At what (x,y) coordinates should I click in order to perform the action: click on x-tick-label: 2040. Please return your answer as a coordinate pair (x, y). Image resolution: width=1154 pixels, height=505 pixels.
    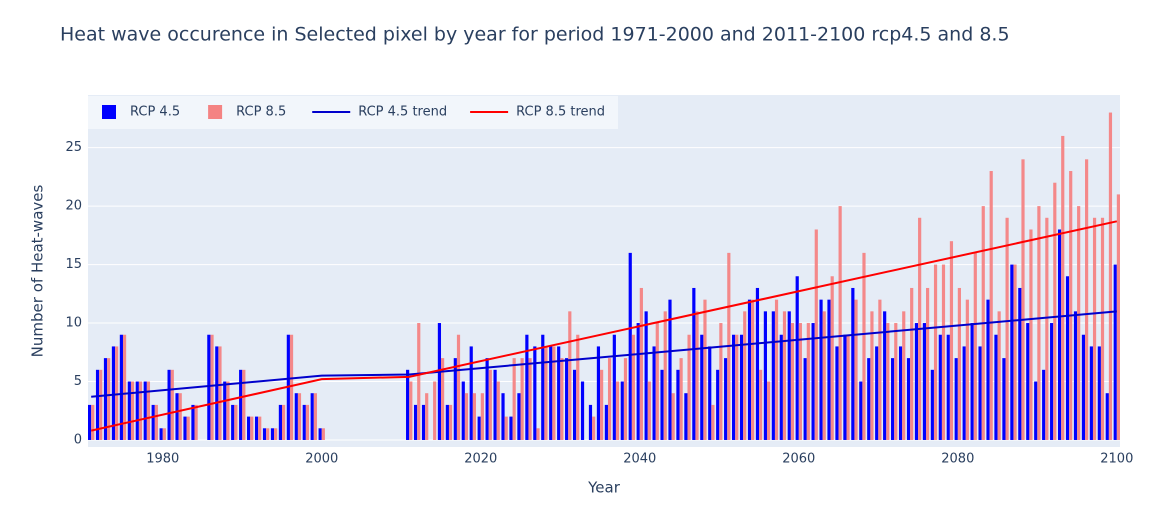
    Looking at the image, I should click on (639, 459).